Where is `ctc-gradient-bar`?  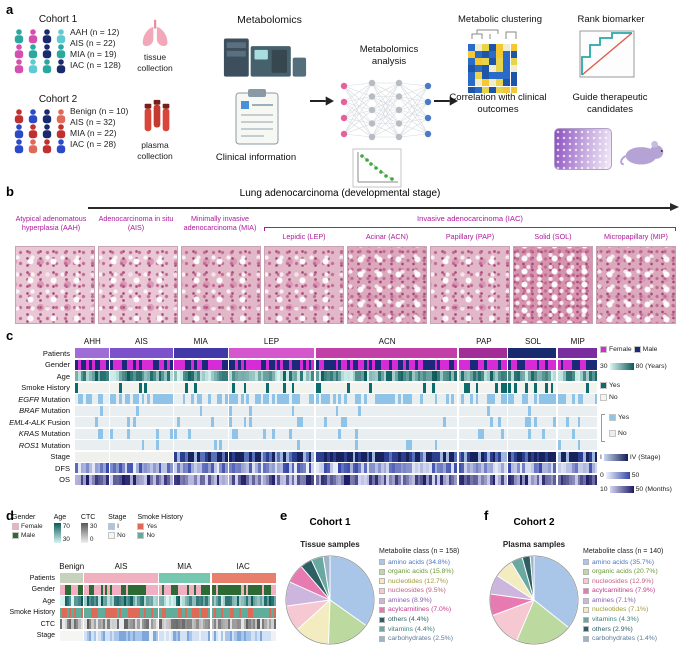
ctc-gradient-bar is located at coordinates (84, 533).